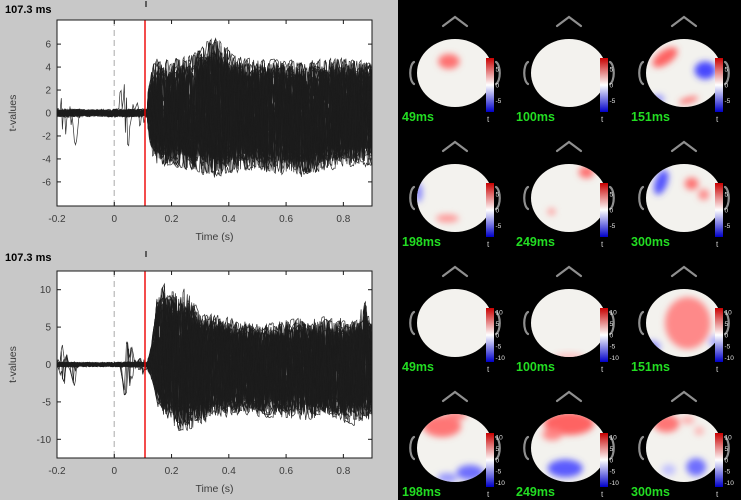 The height and width of the screenshot is (500, 741). What do you see at coordinates (684, 62) in the screenshot?
I see `topomap-cell: 5 0 -5 t 151ms` at bounding box center [684, 62].